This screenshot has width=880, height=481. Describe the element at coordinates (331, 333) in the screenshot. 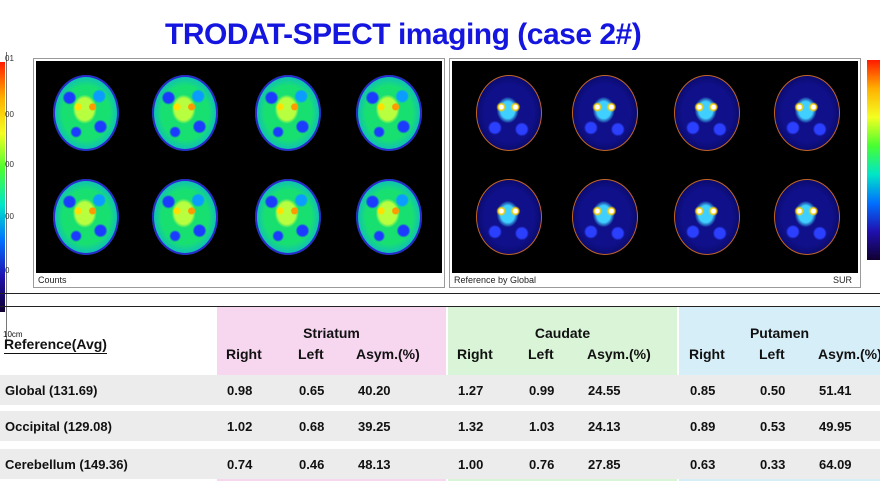

I see `group-header-striatum: Striatum` at that location.